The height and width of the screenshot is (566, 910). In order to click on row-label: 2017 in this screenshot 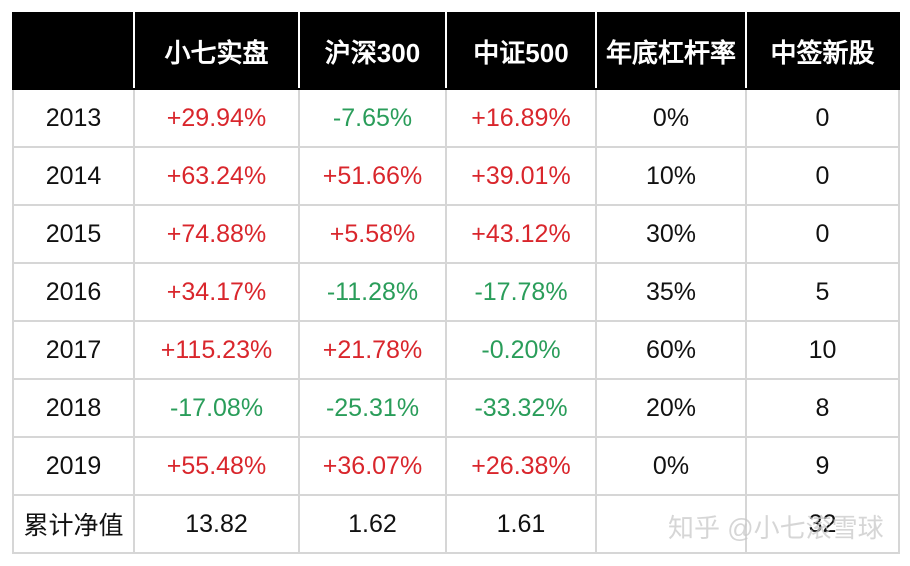, I will do `click(73, 350)`.